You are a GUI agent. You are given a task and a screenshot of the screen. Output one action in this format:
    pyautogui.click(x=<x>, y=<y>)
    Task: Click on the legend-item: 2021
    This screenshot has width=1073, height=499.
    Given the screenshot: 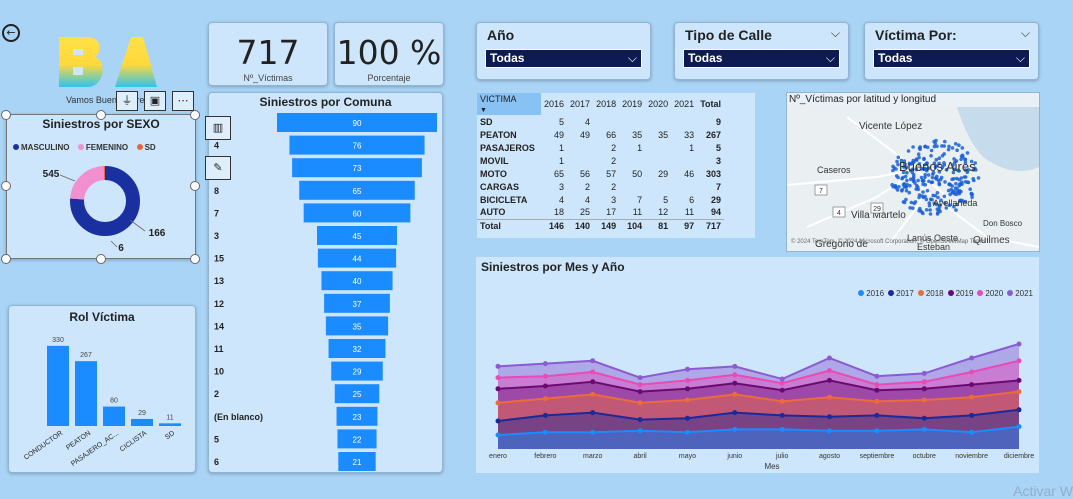 What is the action you would take?
    pyautogui.click(x=1020, y=293)
    